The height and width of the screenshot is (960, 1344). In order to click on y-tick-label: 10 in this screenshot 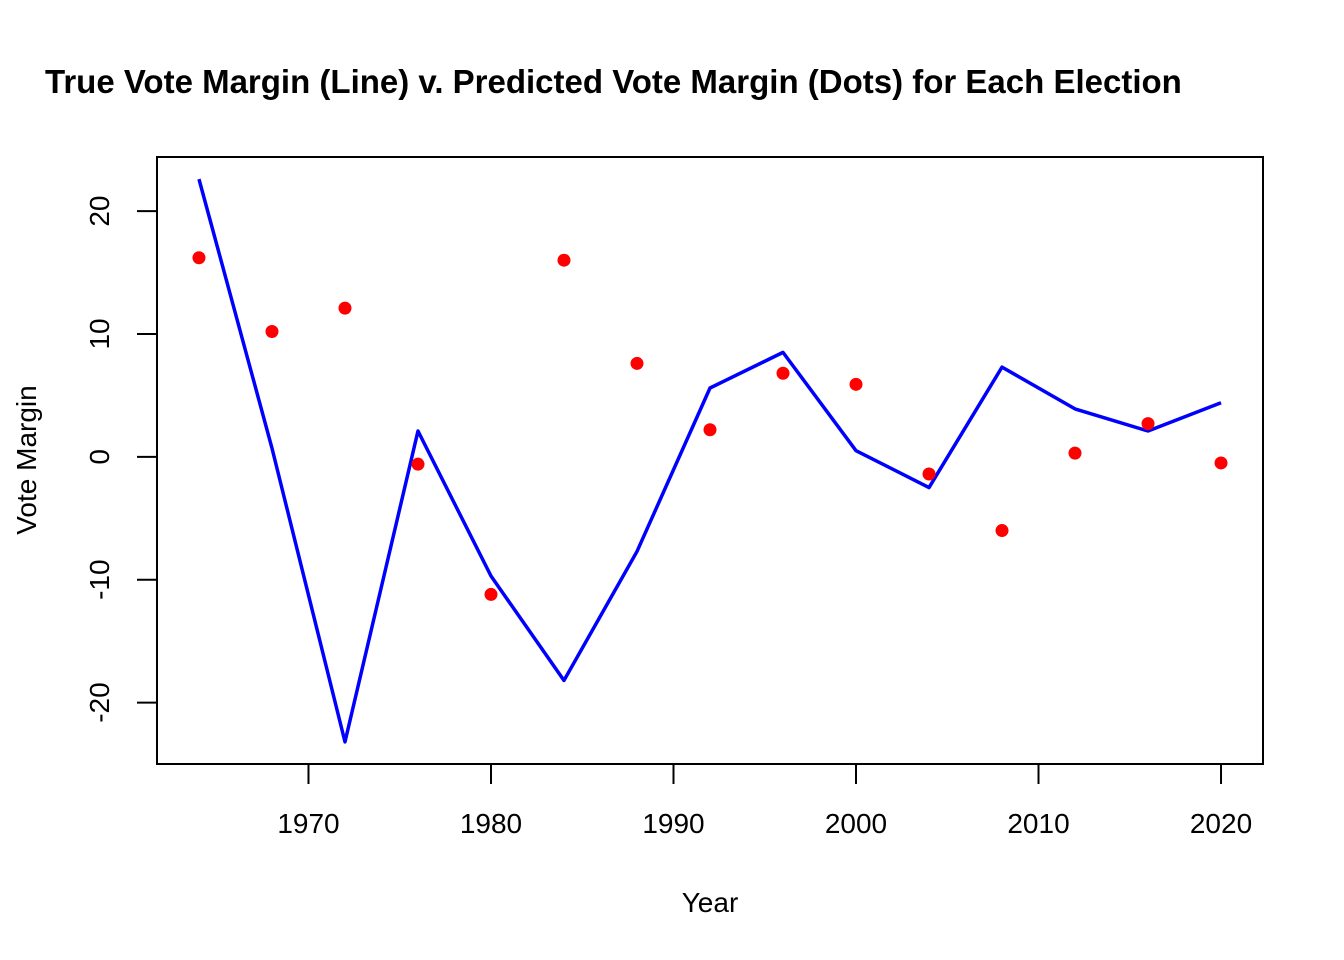, I will do `click(99, 333)`.